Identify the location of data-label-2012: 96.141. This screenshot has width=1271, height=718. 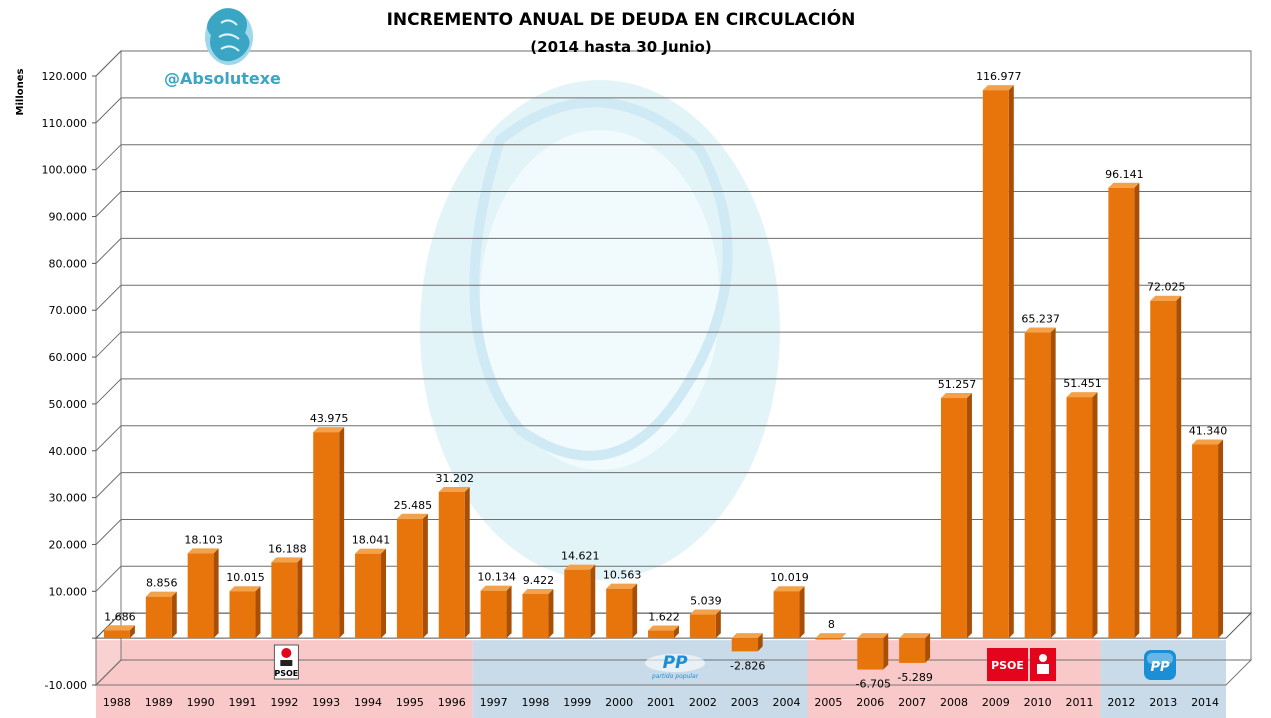
(1124, 174).